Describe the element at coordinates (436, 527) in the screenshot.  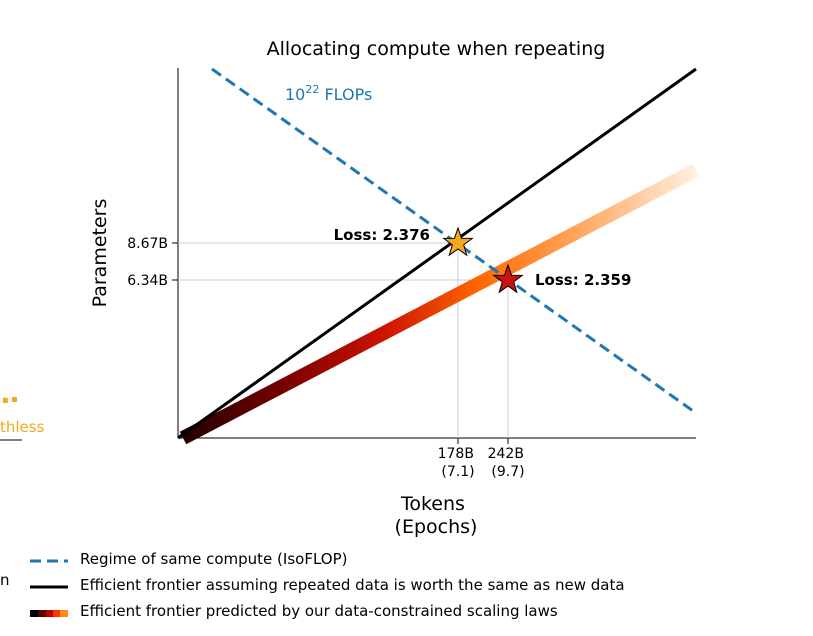
I see `x-axis-label-line2: (Epochs)` at that location.